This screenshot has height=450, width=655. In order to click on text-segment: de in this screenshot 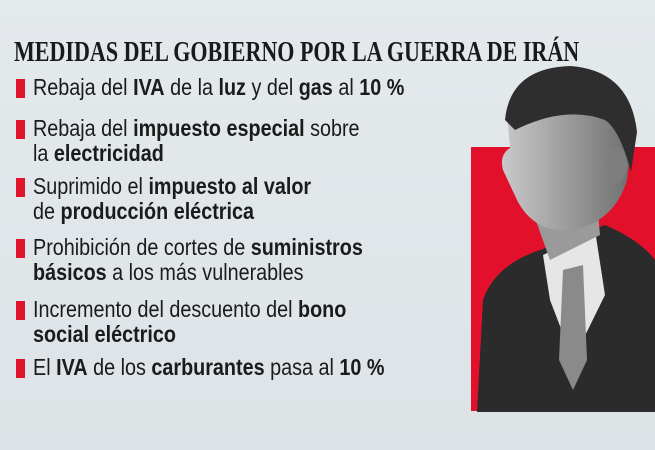, I will do `click(47, 211)`.